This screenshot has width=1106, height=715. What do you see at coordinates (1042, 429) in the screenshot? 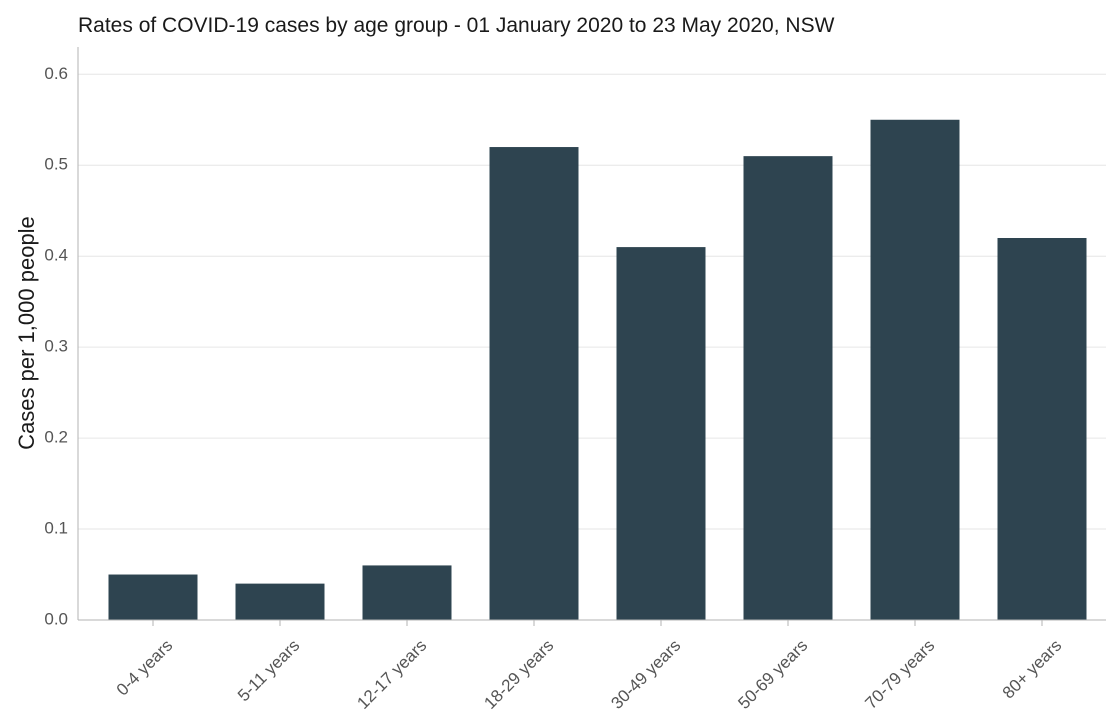
I see `bar-80-years` at bounding box center [1042, 429].